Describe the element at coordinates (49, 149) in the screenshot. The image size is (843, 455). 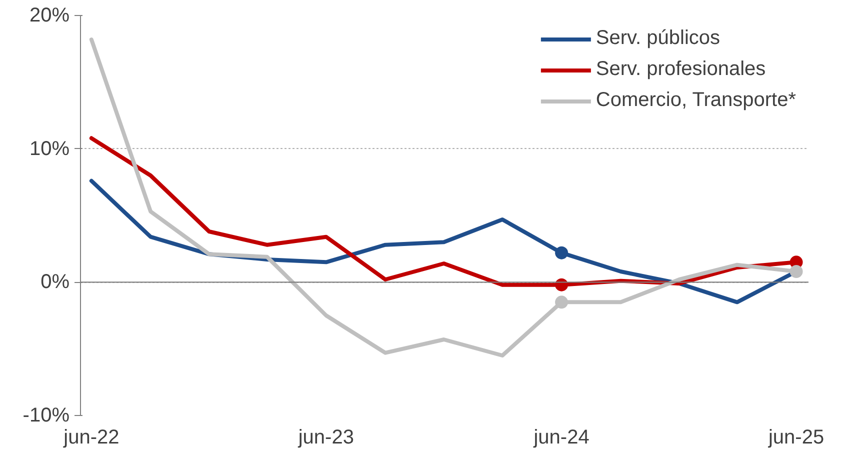
I see `y-tick-label: 10%` at that location.